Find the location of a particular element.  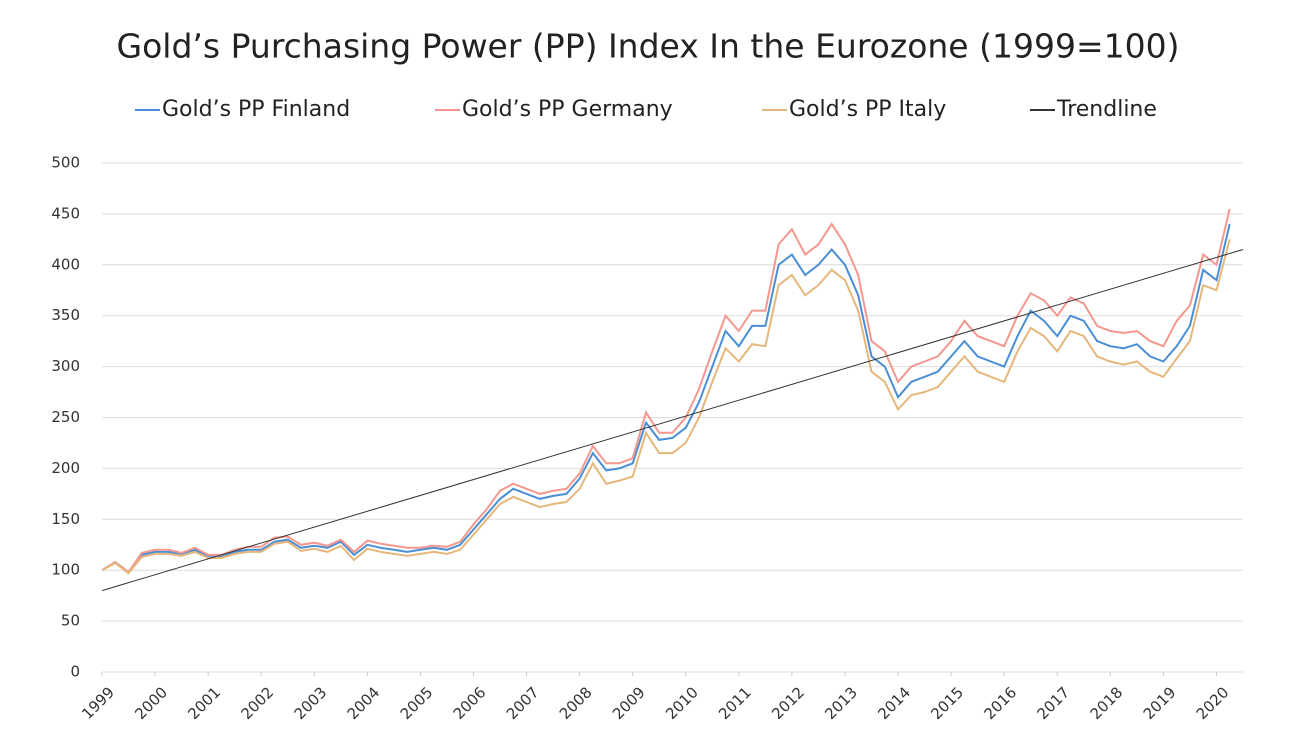

legend-label: Gold’s PP Finland is located at coordinates (256, 109).